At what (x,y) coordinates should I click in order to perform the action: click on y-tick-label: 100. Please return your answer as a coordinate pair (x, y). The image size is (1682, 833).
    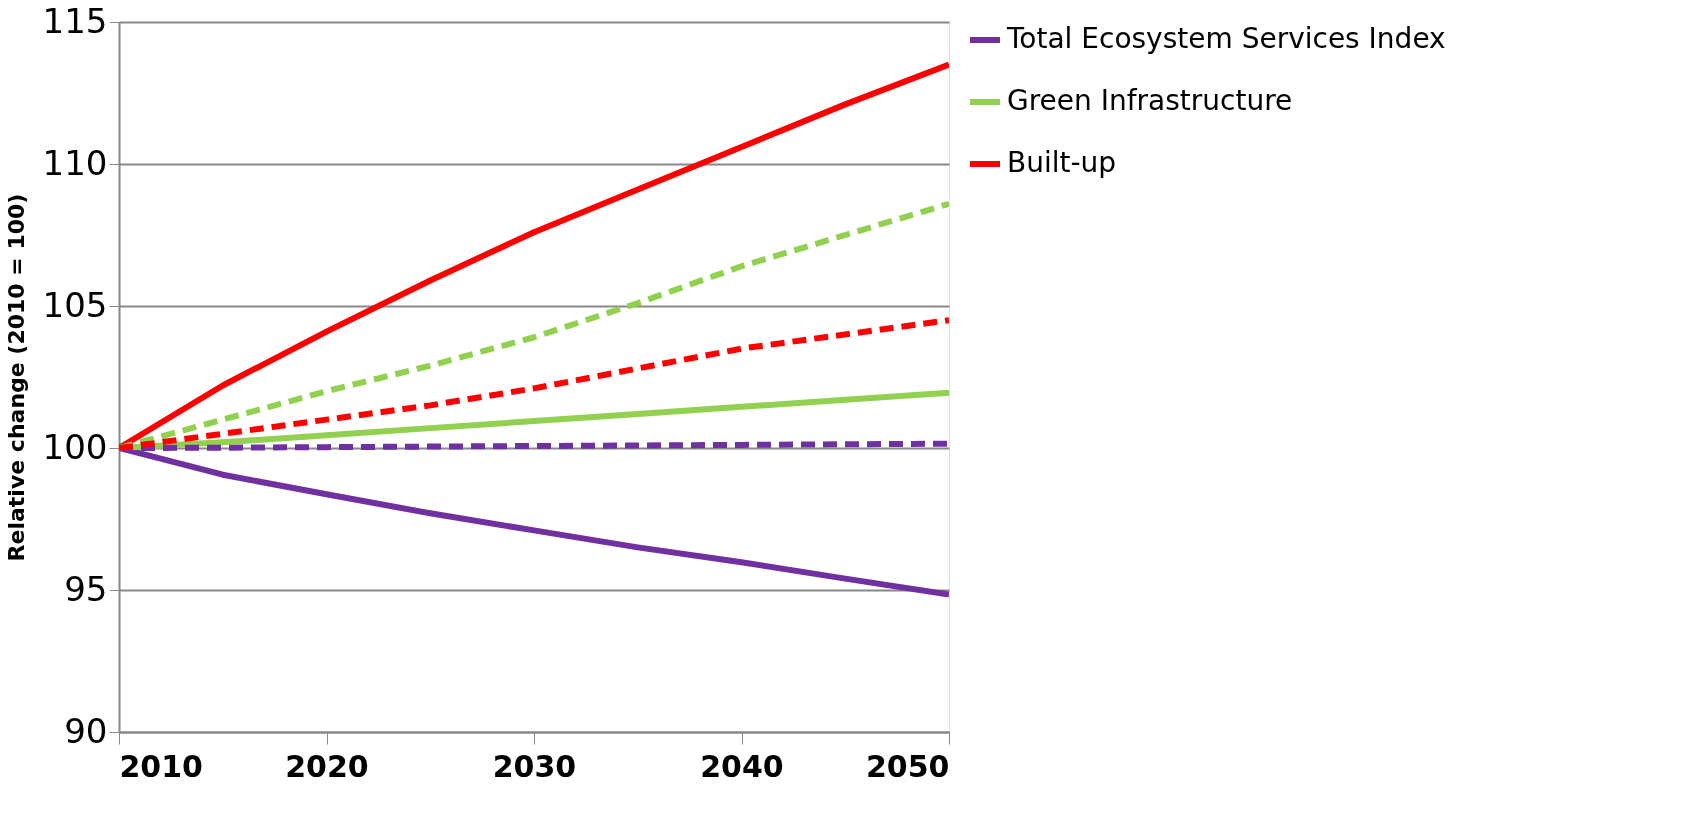
    Looking at the image, I should click on (75, 446).